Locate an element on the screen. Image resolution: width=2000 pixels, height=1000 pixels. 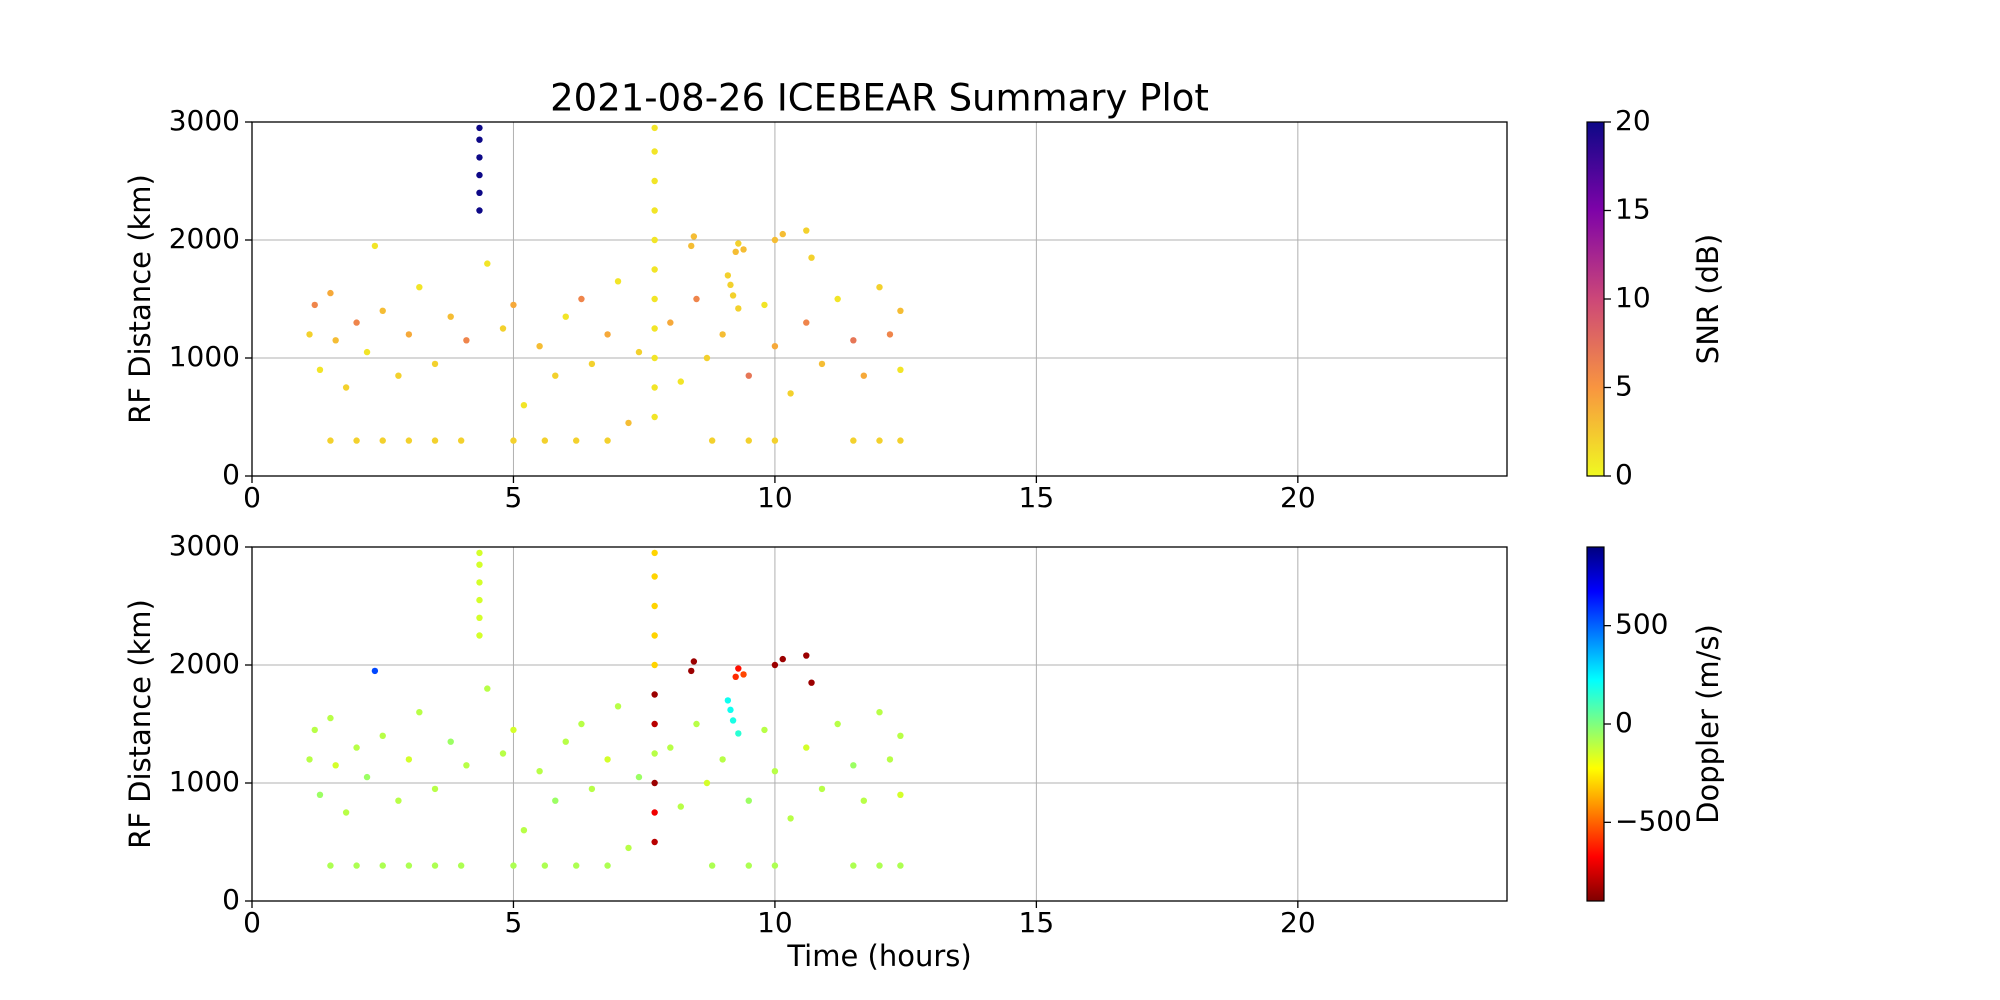
x-tick-label: 10 is located at coordinates (775, 497).